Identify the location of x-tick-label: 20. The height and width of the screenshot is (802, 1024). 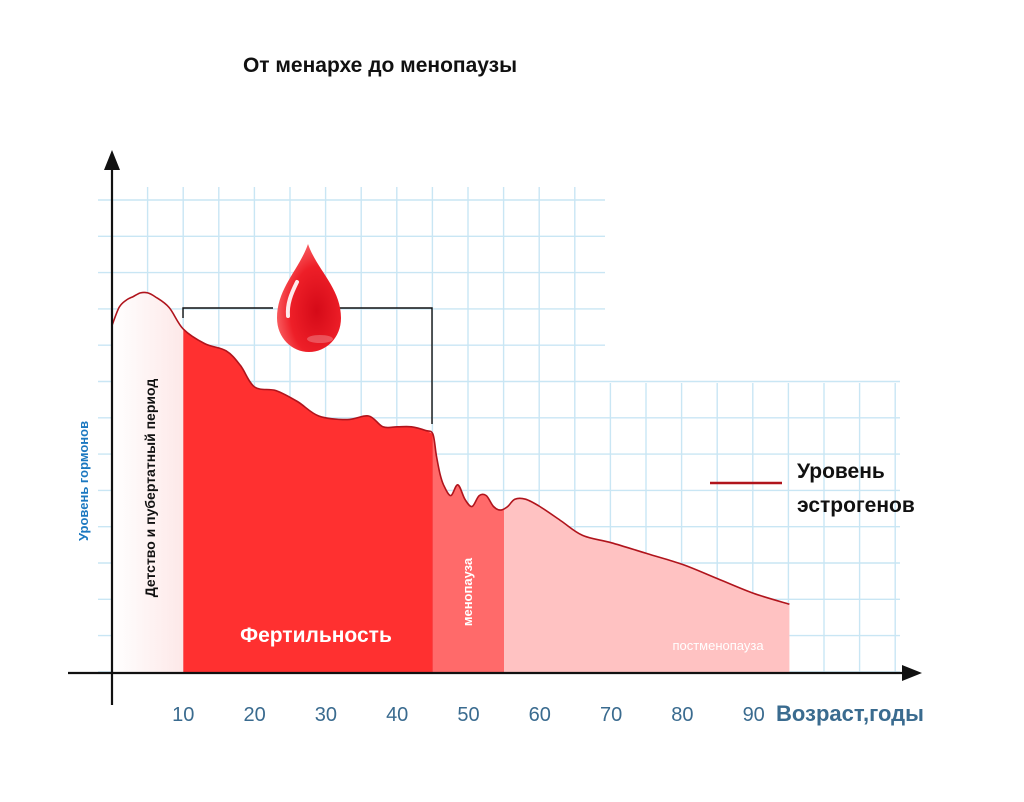
(254, 715).